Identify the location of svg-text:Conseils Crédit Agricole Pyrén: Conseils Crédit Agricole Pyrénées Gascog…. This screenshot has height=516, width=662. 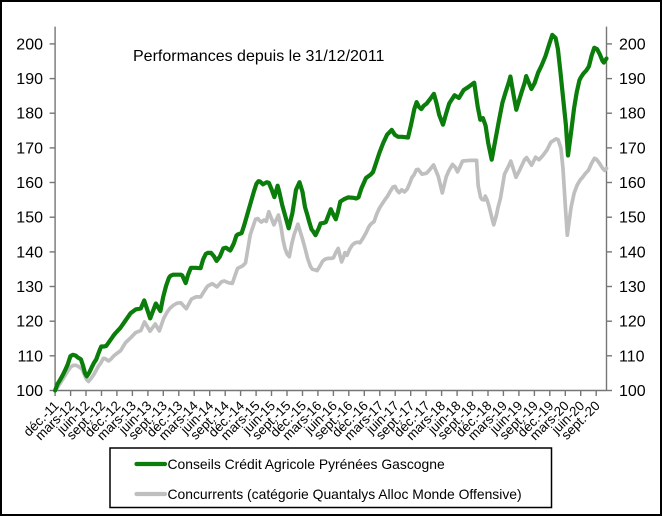
(306, 464).